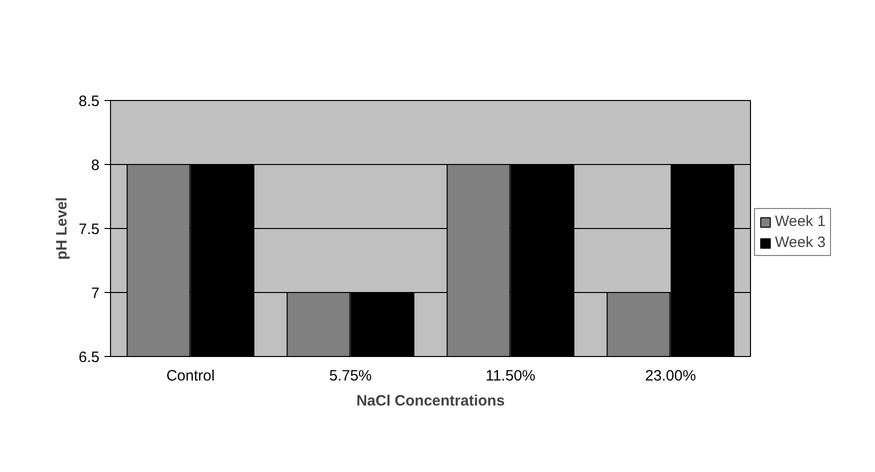 This screenshot has height=472, width=875. What do you see at coordinates (89, 101) in the screenshot?
I see `y-tick-label: 8.5` at bounding box center [89, 101].